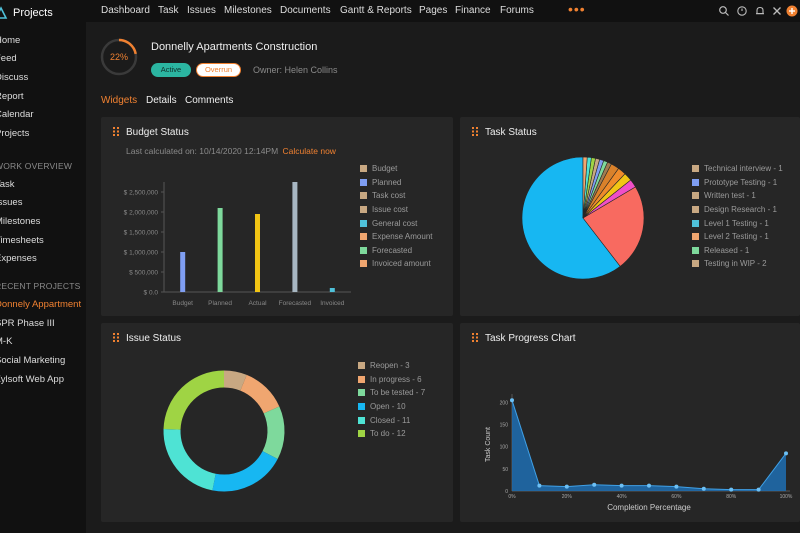  I want to click on legend-item: To do - 12, so click(391, 434).